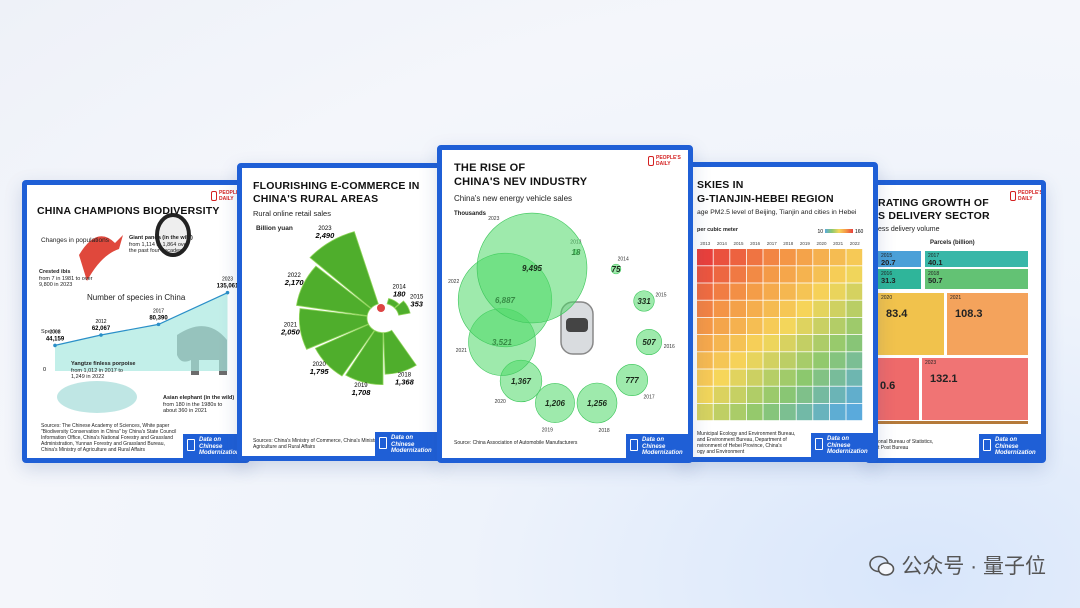 The height and width of the screenshot is (608, 1080). I want to click on panda-name: Giant panda (in the wild), so click(161, 238).